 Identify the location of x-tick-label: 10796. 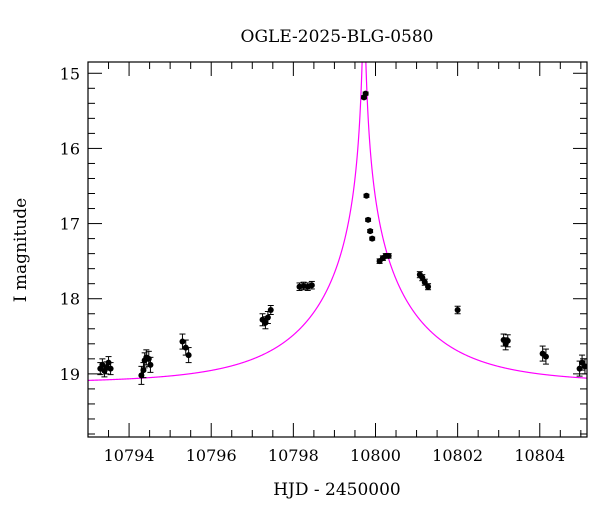
(211, 455).